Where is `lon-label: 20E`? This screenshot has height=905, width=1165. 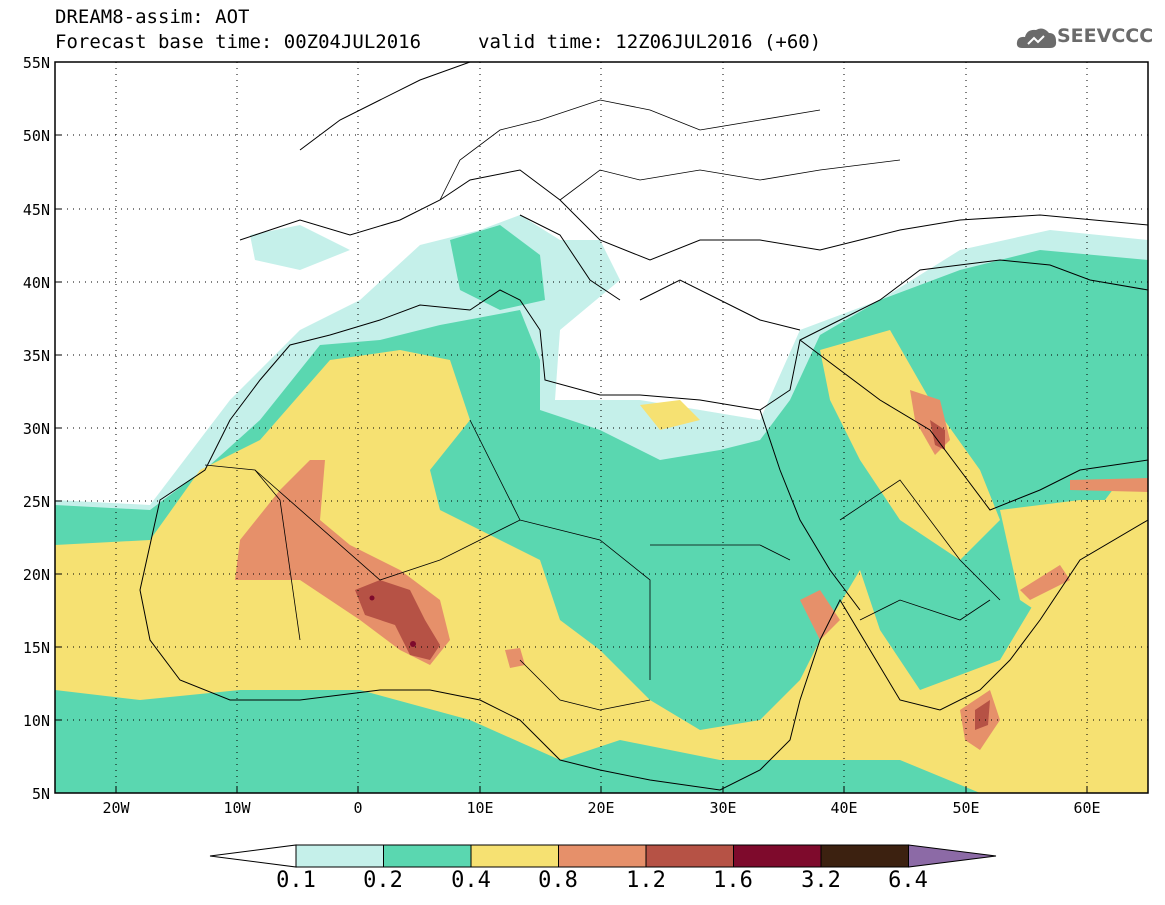
lon-label: 20E is located at coordinates (601, 808).